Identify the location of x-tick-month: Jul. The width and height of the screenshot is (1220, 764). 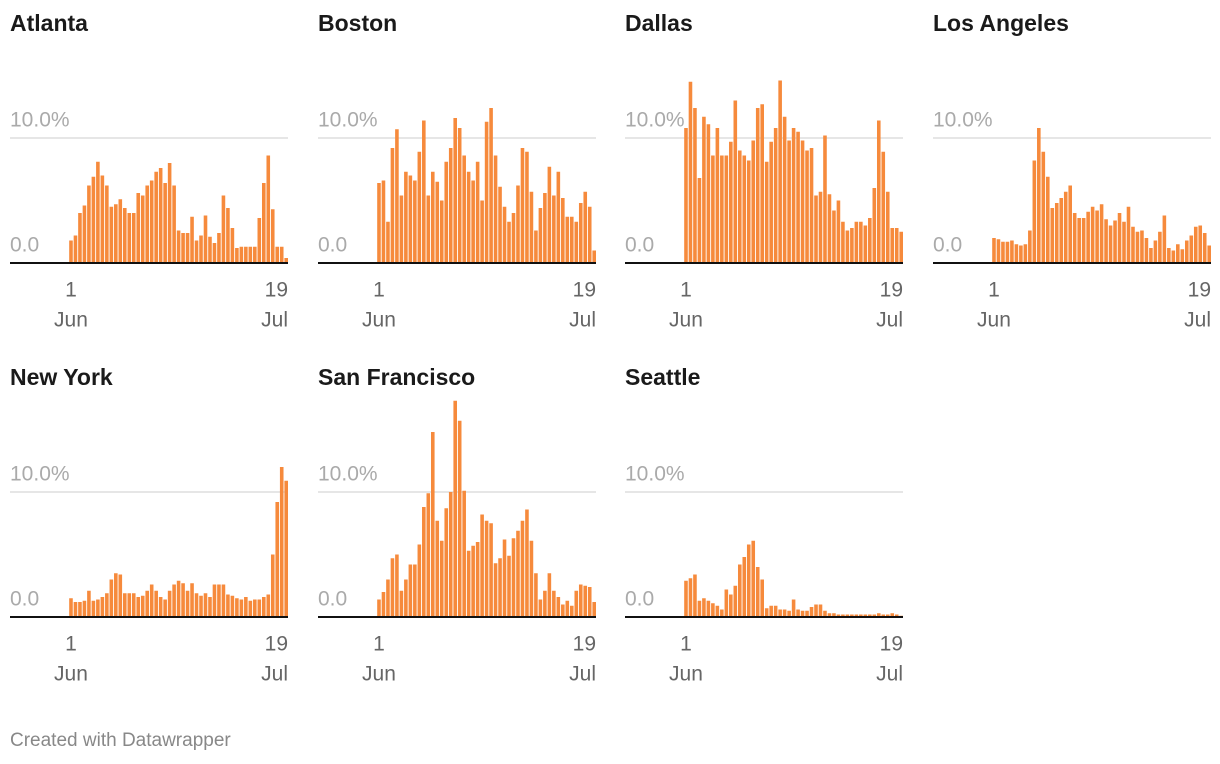
(582, 674).